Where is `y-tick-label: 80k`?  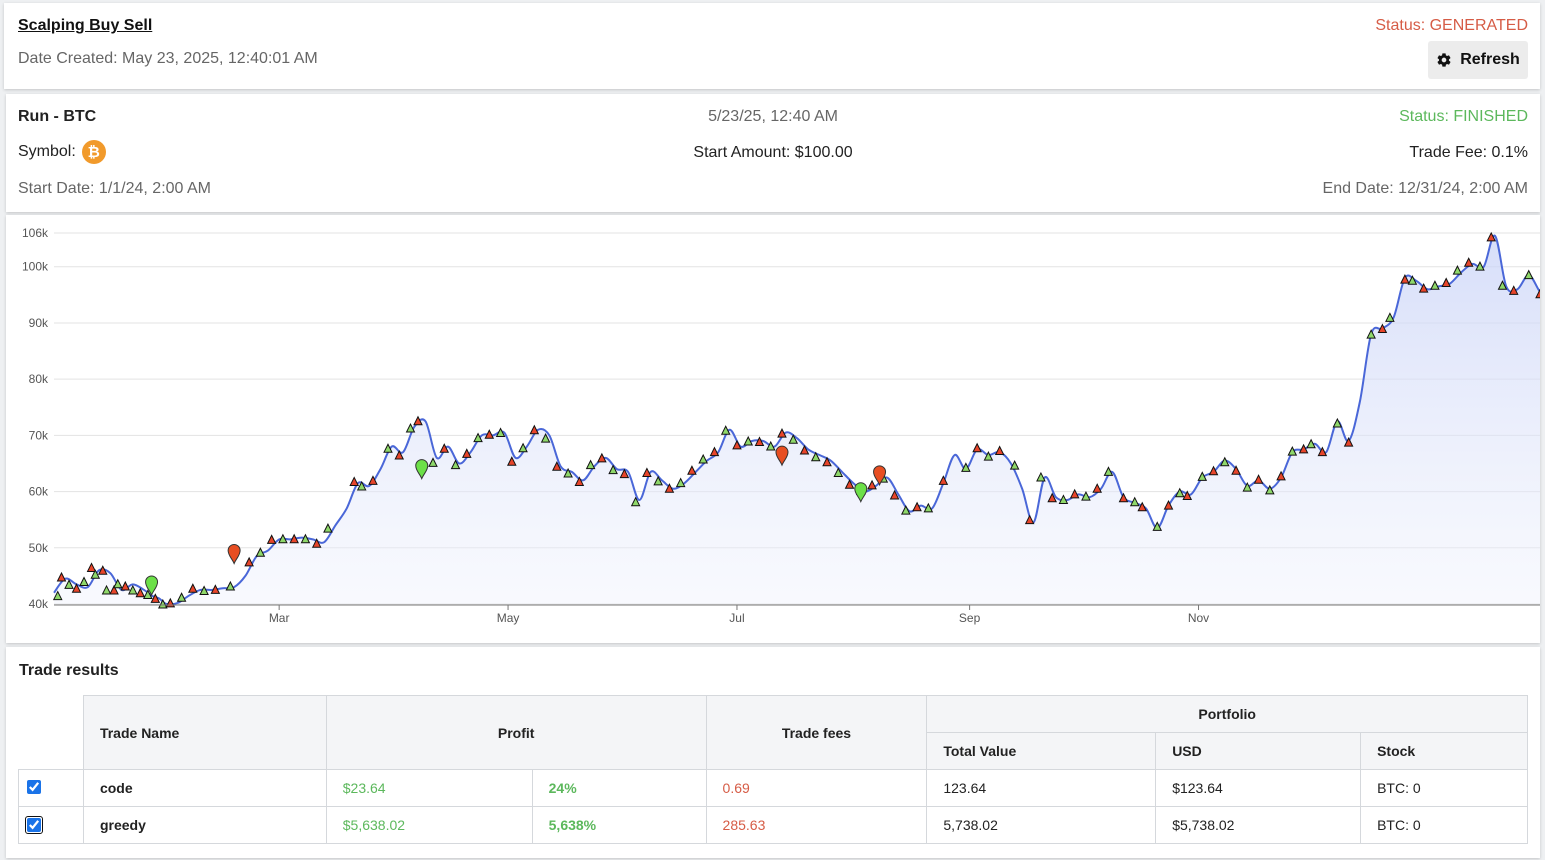 y-tick-label: 80k is located at coordinates (39, 379).